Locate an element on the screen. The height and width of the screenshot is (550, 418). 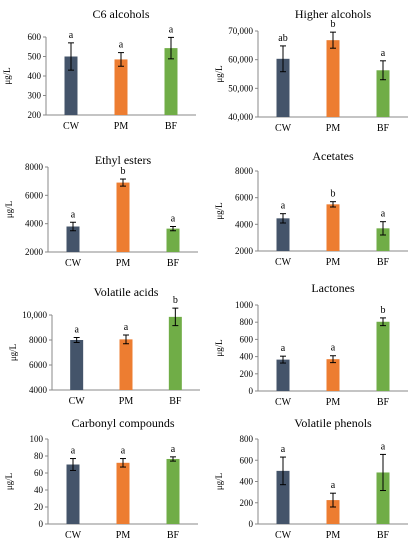
y-tick-label: 70,000 is located at coordinates (240, 31).